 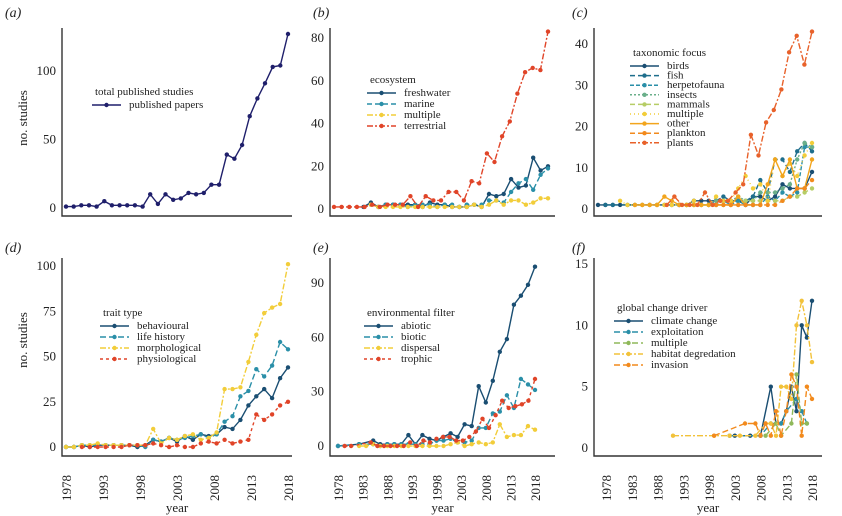 What do you see at coordinates (166, 359) in the screenshot?
I see `legend-label: physiological` at bounding box center [166, 359].